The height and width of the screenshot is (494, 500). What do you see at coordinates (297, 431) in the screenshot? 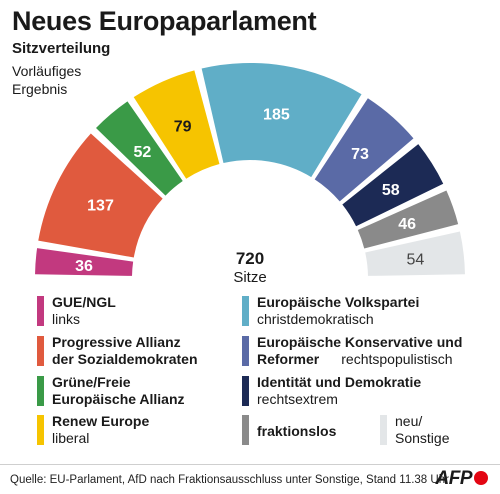
I see `legend-name: fraktionslos` at bounding box center [297, 431].